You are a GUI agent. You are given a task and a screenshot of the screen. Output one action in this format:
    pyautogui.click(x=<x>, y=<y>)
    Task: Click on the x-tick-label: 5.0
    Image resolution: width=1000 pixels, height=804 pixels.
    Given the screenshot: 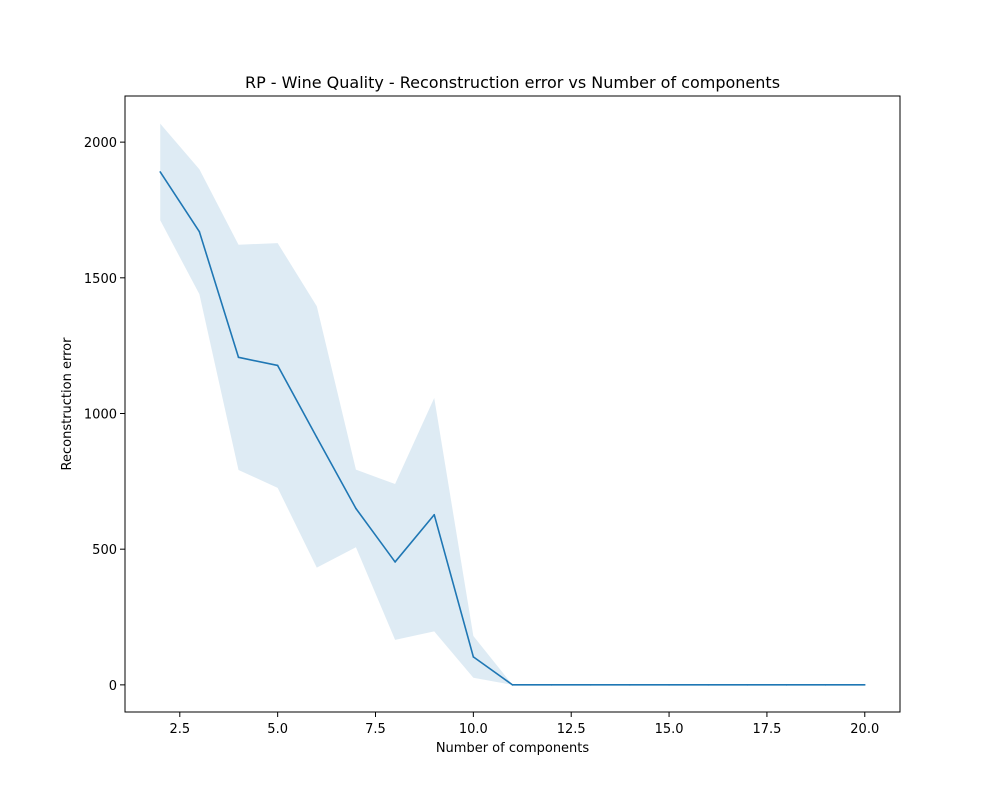 What is the action you would take?
    pyautogui.click(x=277, y=729)
    